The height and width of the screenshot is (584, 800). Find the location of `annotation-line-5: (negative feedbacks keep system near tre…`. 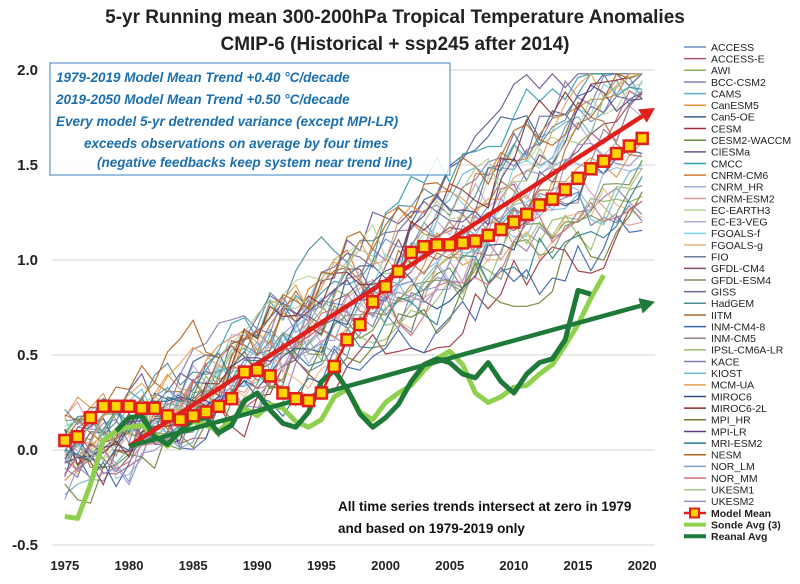

annotation-line-5: (negative feedbacks keep system near tre… is located at coordinates (255, 162).